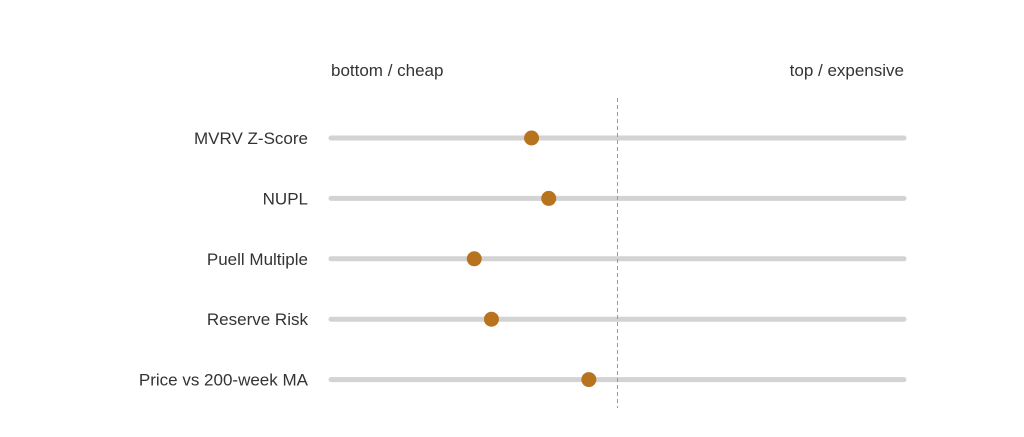 Image resolution: width=1024 pixels, height=437 pixels. Describe the element at coordinates (224, 380) in the screenshot. I see `row-label: Price vs 200-week MA` at that location.